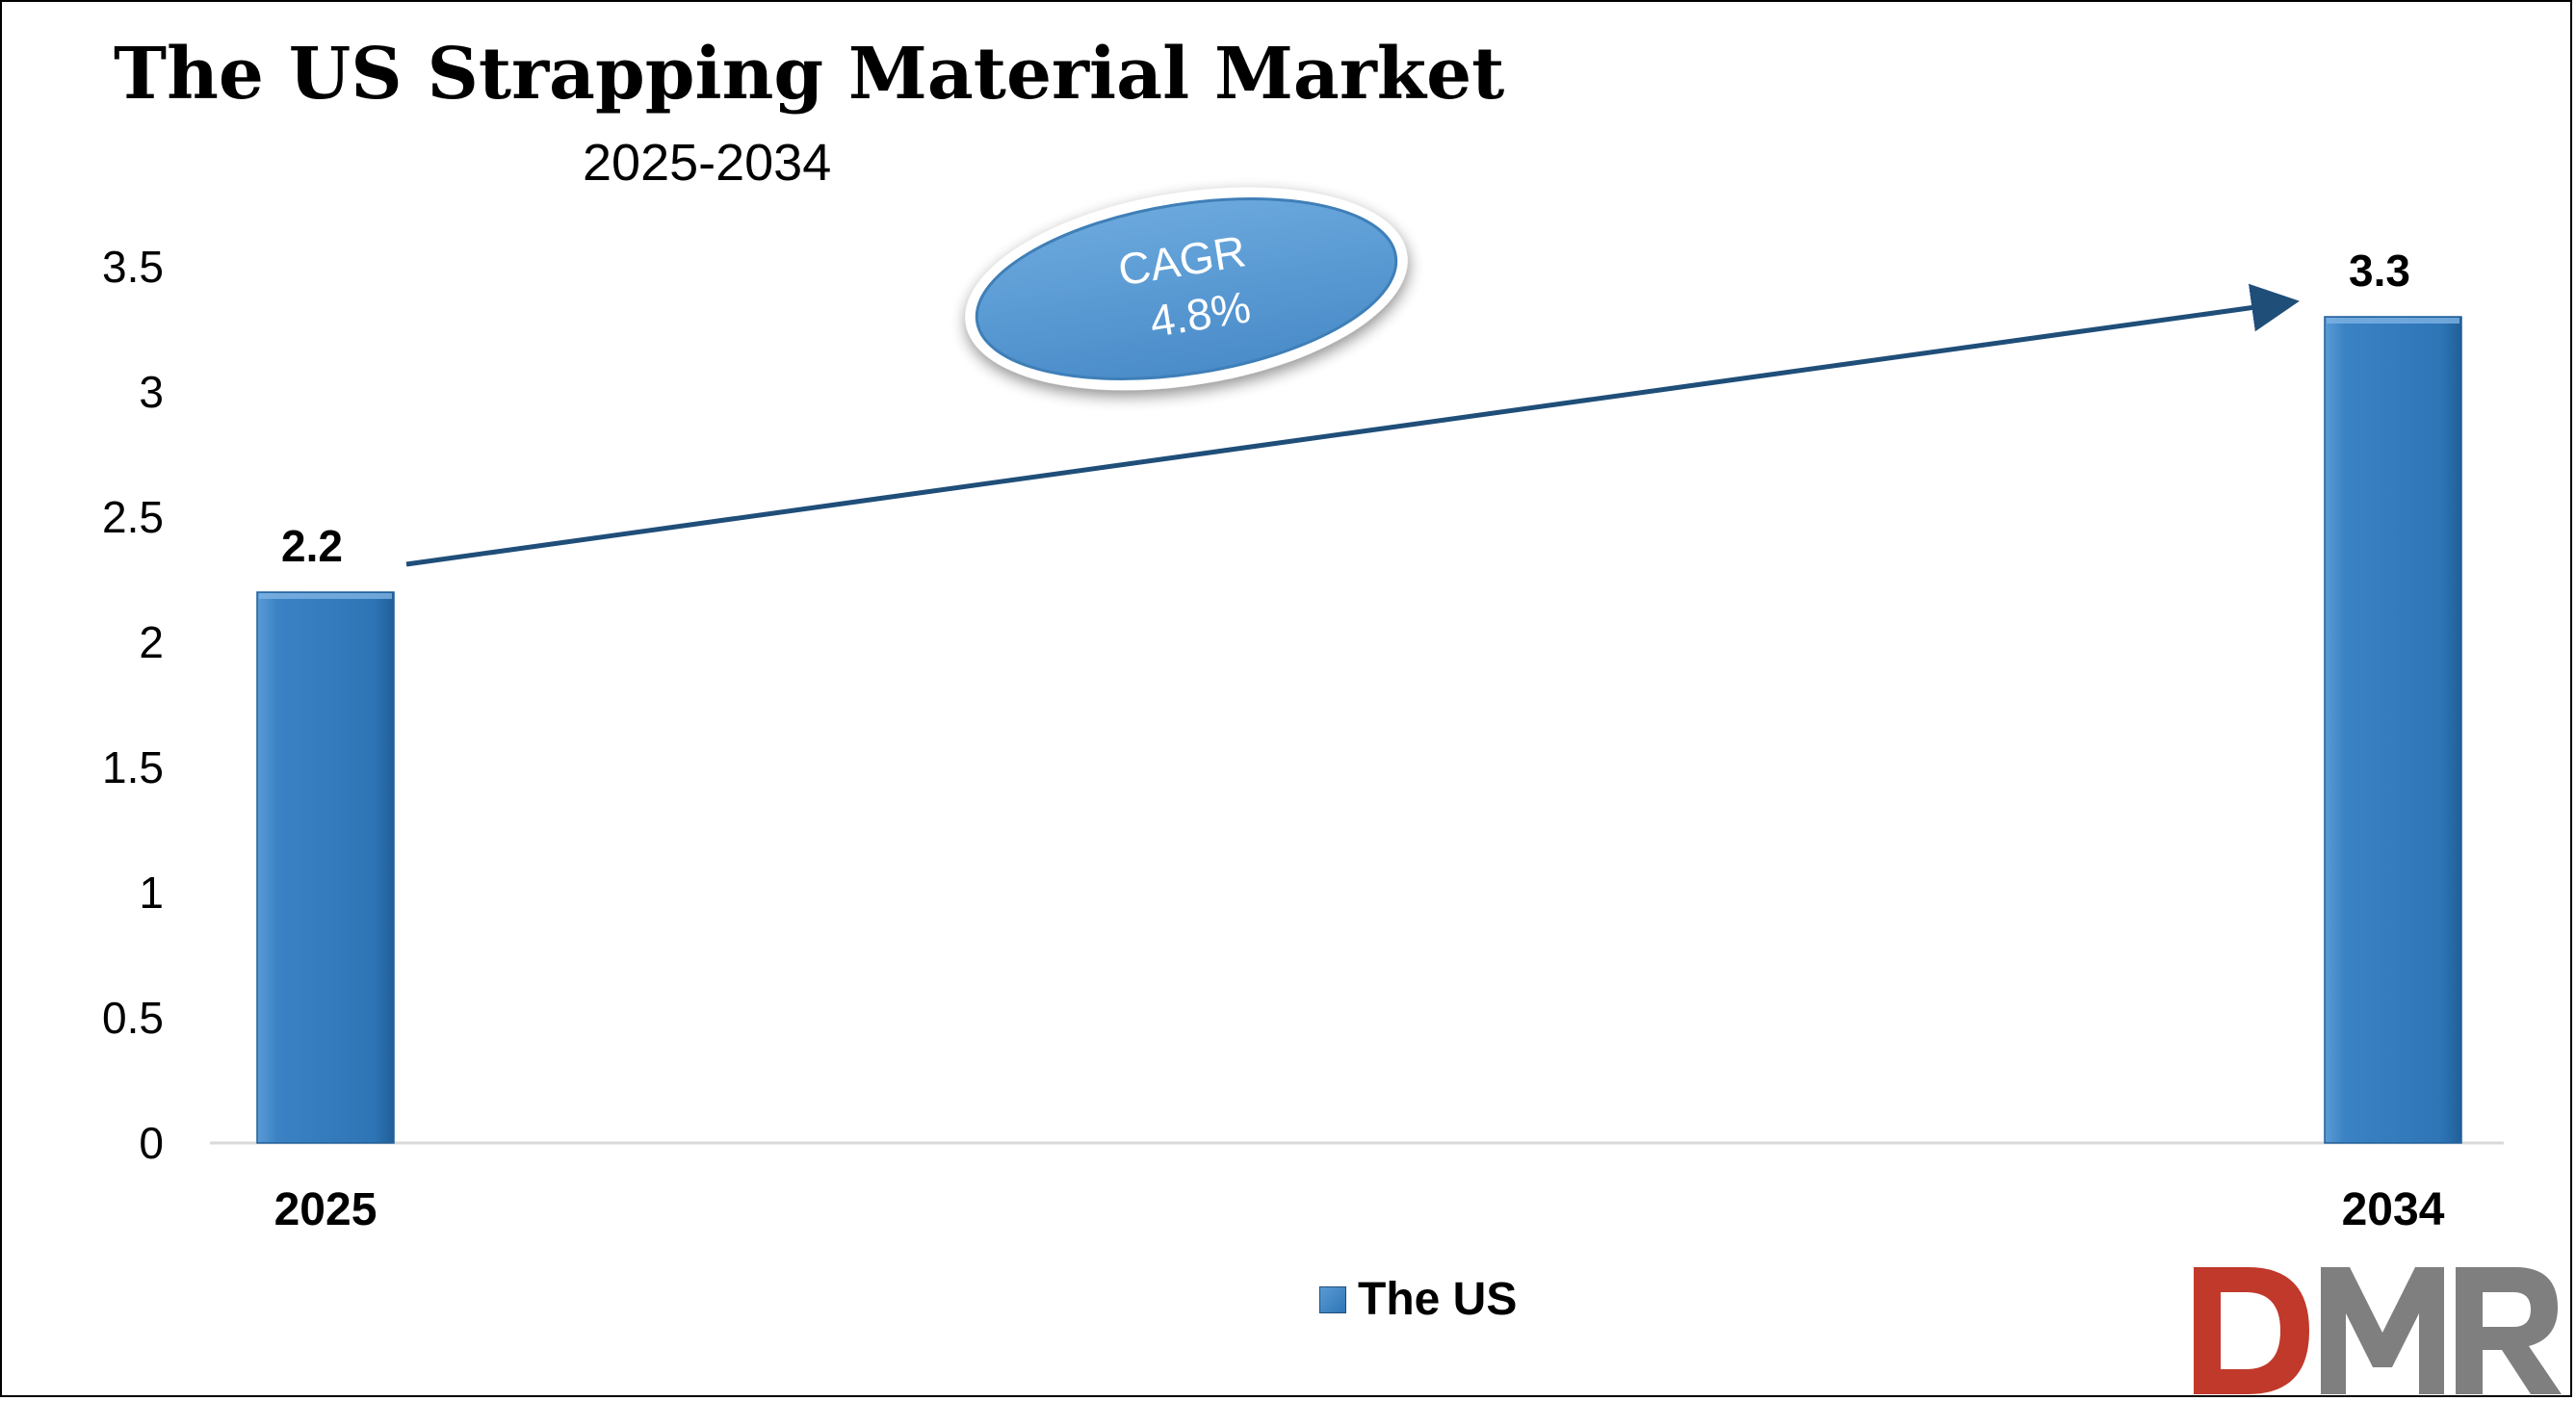  Describe the element at coordinates (133, 267) in the screenshot. I see `y-tick-label: 3.5` at that location.